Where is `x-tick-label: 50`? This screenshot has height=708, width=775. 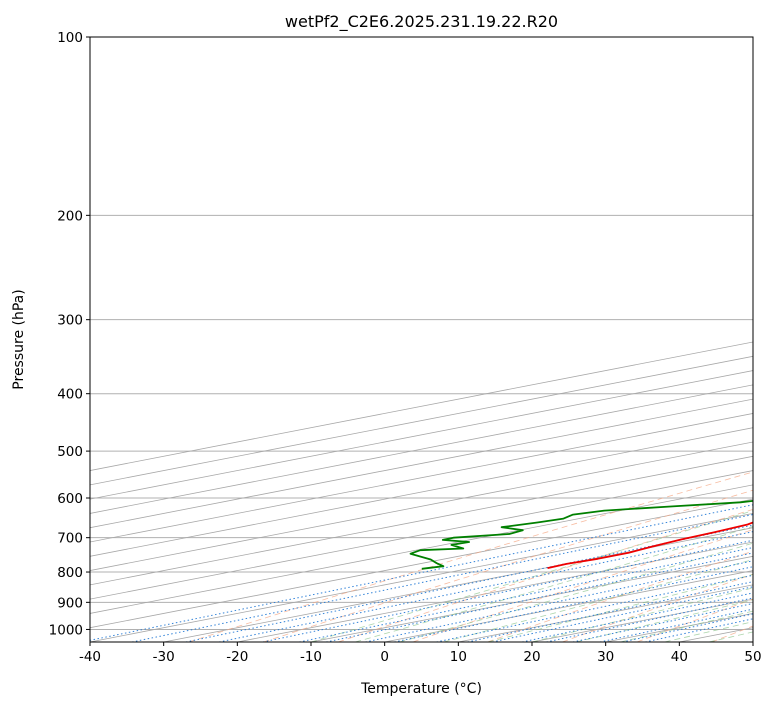 x-tick-label: 50 is located at coordinates (752, 657).